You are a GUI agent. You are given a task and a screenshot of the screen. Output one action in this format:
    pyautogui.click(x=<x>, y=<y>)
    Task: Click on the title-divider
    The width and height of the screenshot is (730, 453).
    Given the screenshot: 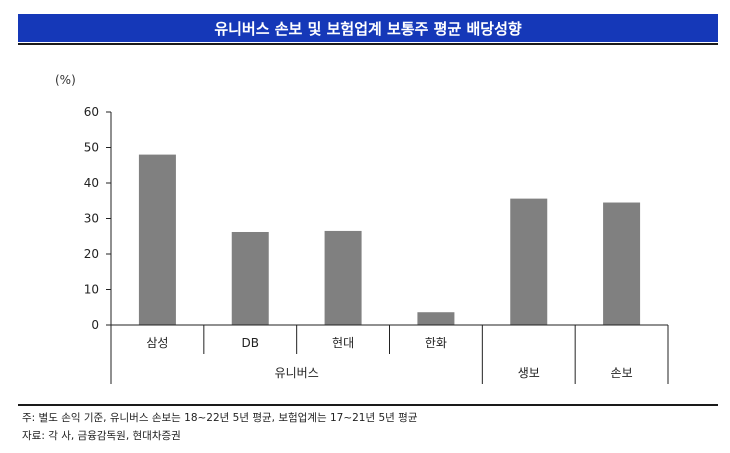 What is the action you would take?
    pyautogui.click(x=368, y=44)
    